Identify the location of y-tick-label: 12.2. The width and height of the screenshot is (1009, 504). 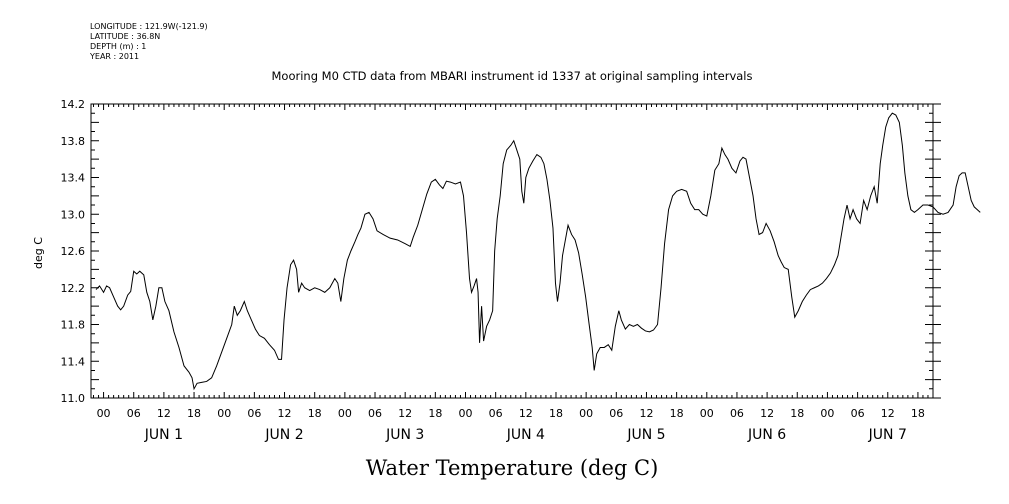
(73, 288).